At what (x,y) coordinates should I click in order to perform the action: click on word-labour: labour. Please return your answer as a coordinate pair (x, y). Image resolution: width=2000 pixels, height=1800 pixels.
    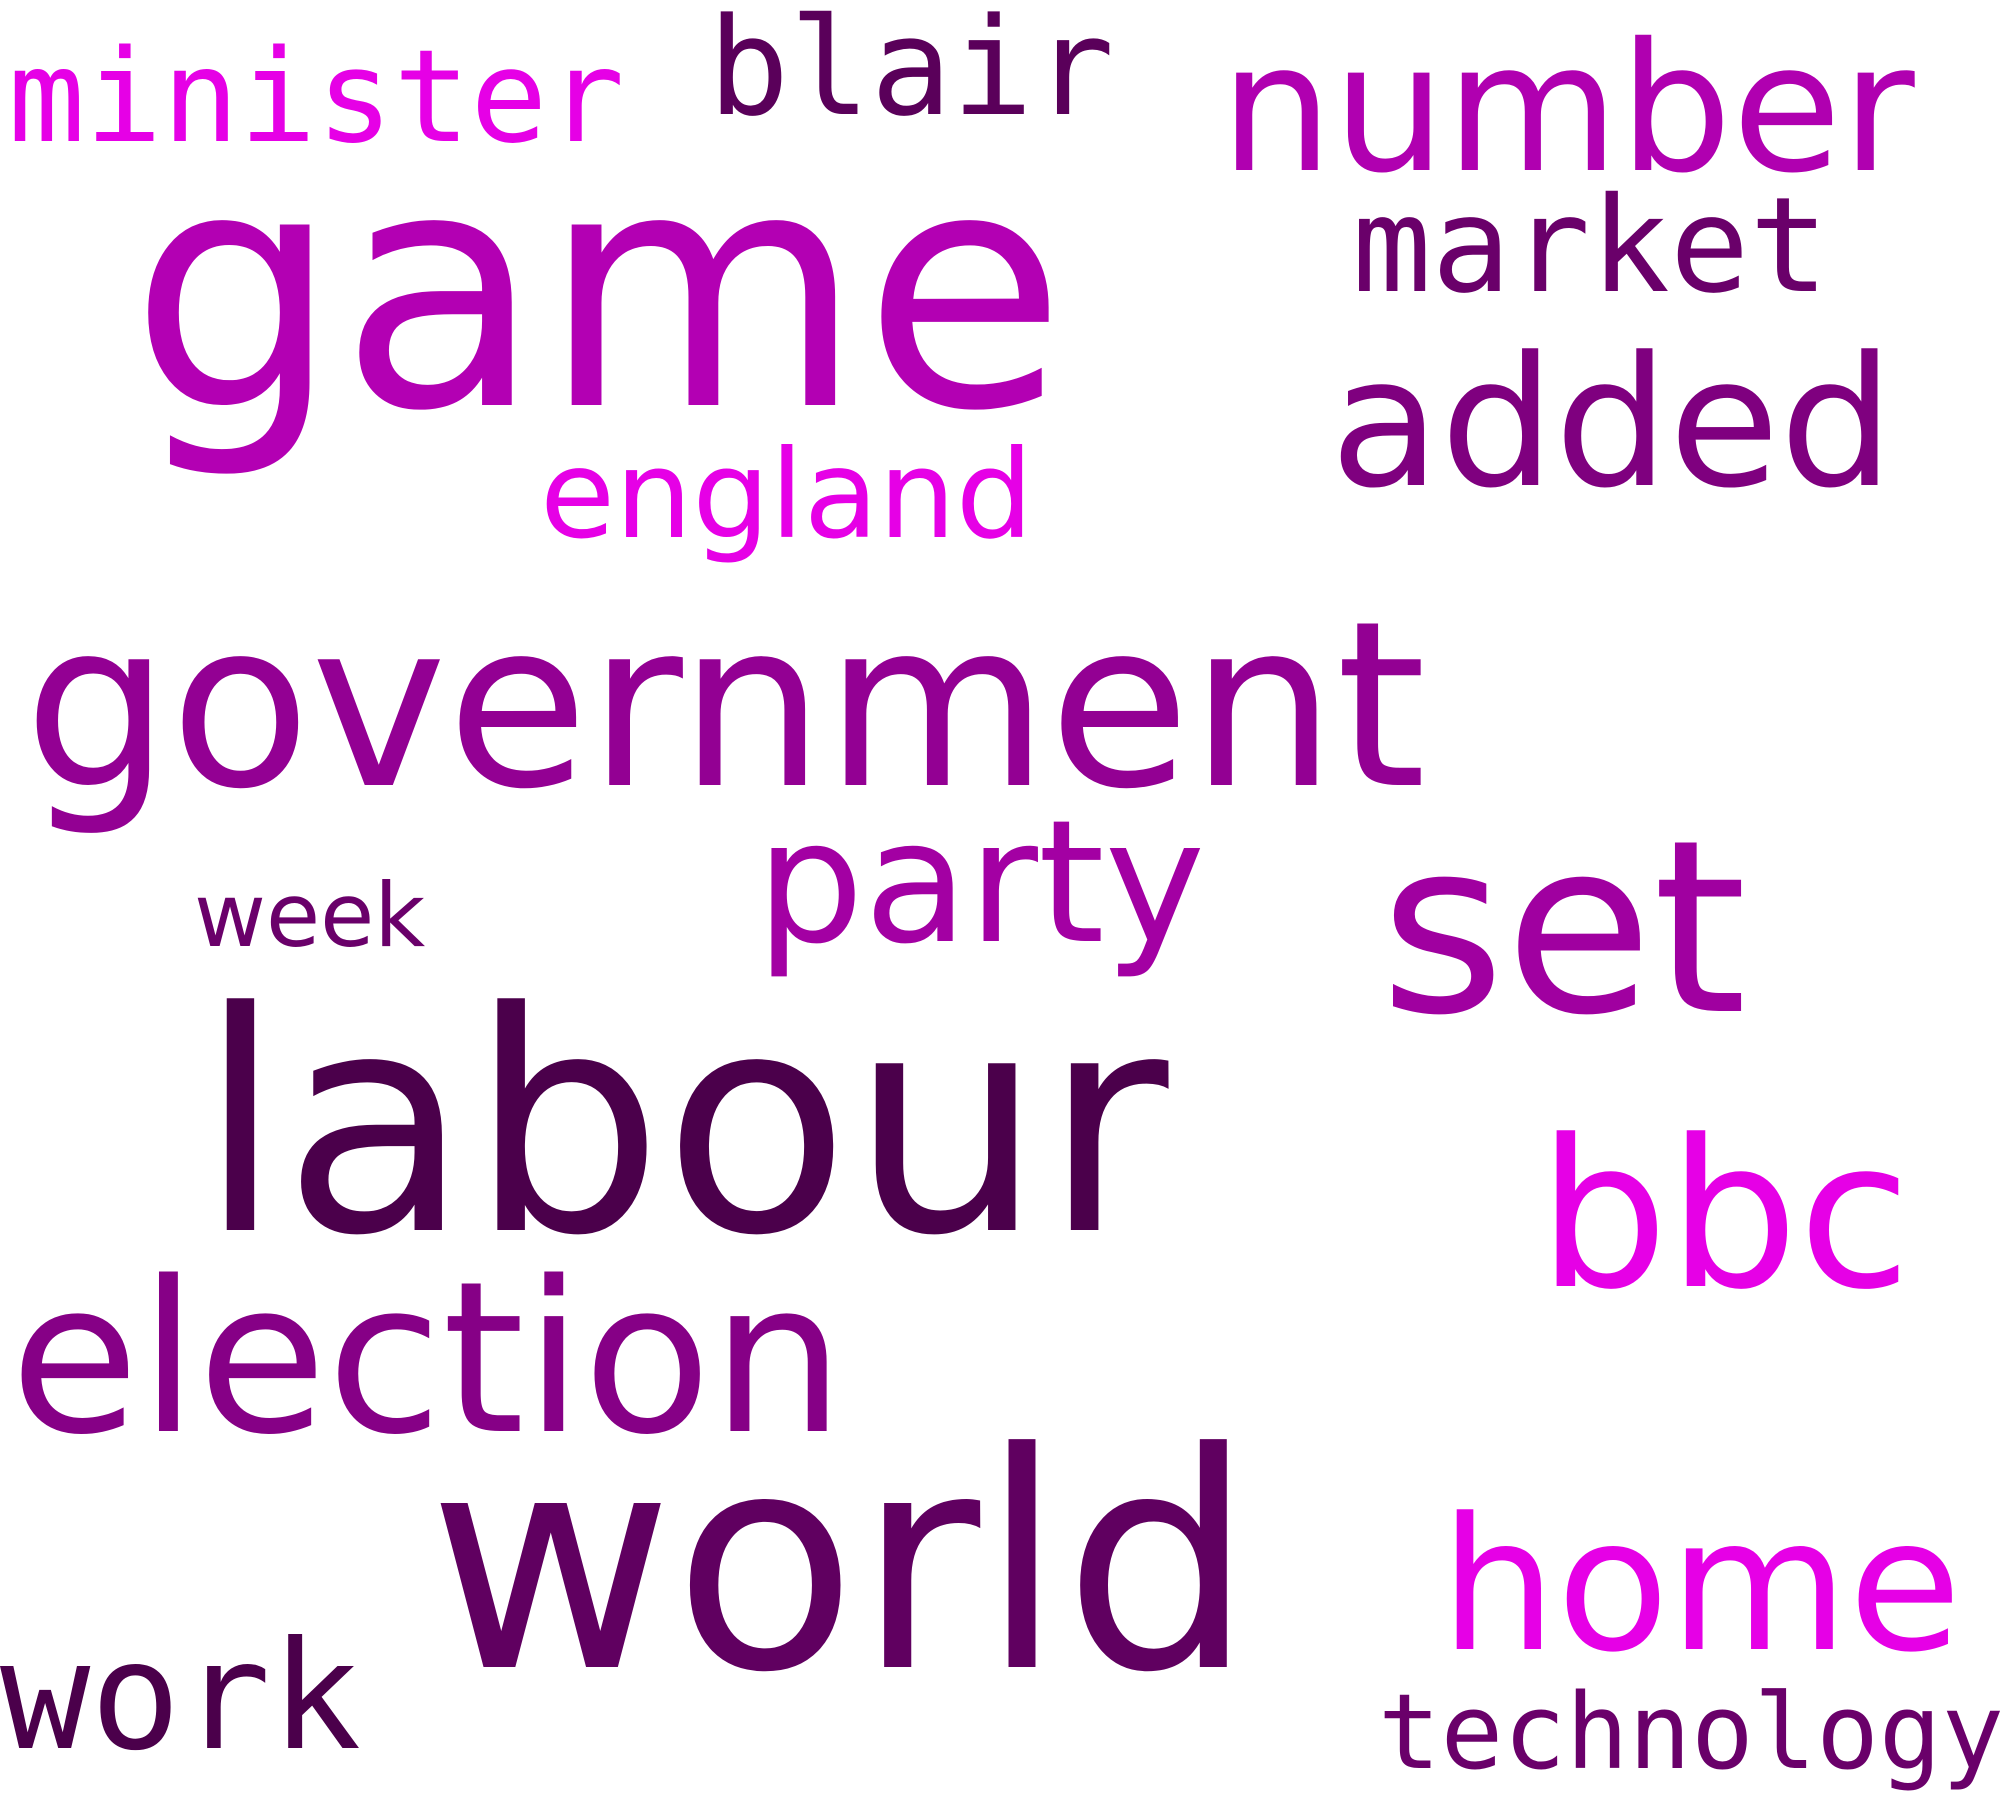
    Looking at the image, I should click on (683, 1124).